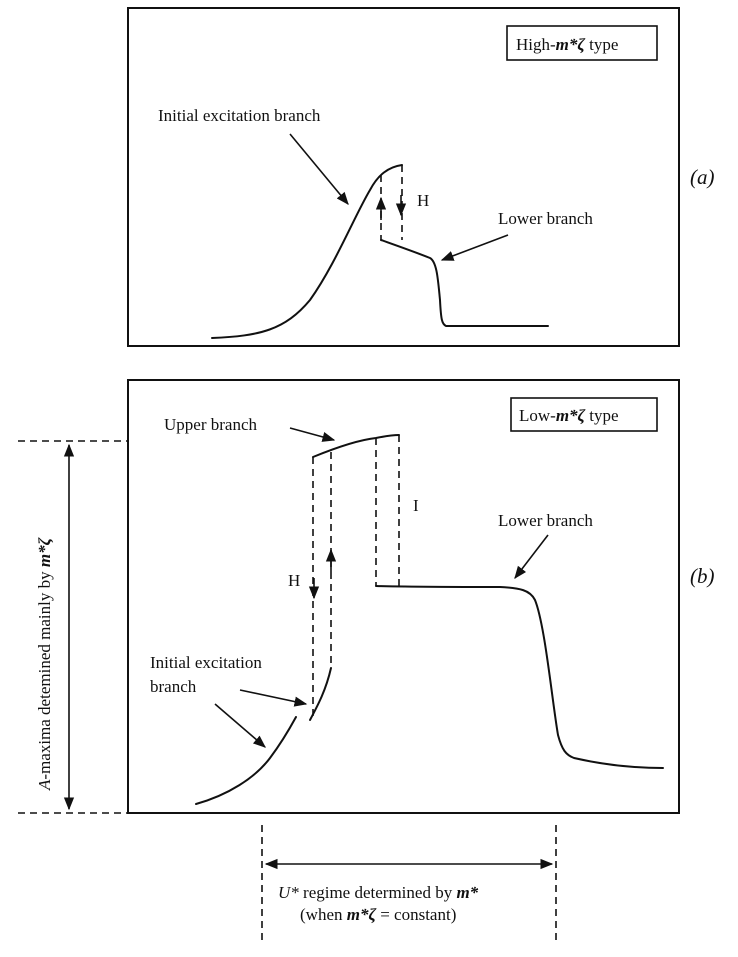 This screenshot has height=957, width=738. What do you see at coordinates (73, 627) in the screenshot?
I see `amplitude-range-annotation: A-maxima detemined mainly by m*ζ` at bounding box center [73, 627].